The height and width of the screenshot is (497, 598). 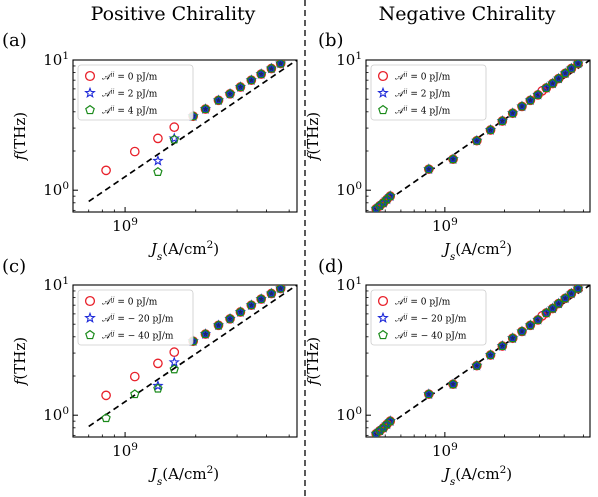 I want to click on legend-entry-label: 𝒜ij = 0 pJ/m, so click(x=423, y=302).